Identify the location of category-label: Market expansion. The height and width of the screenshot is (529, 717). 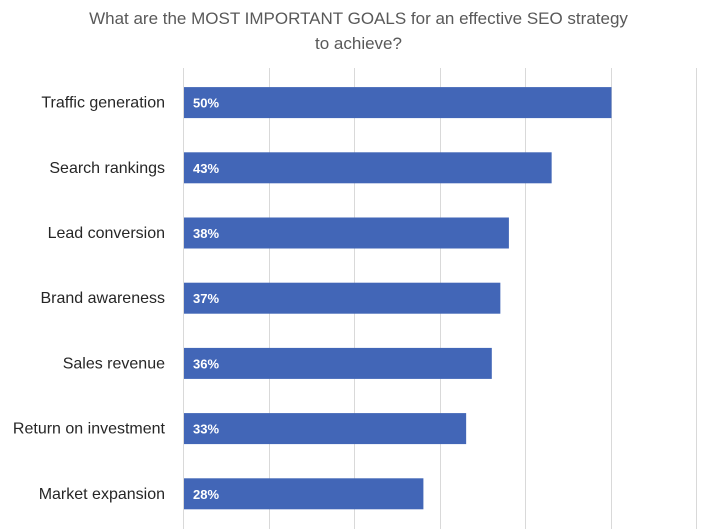
(102, 494).